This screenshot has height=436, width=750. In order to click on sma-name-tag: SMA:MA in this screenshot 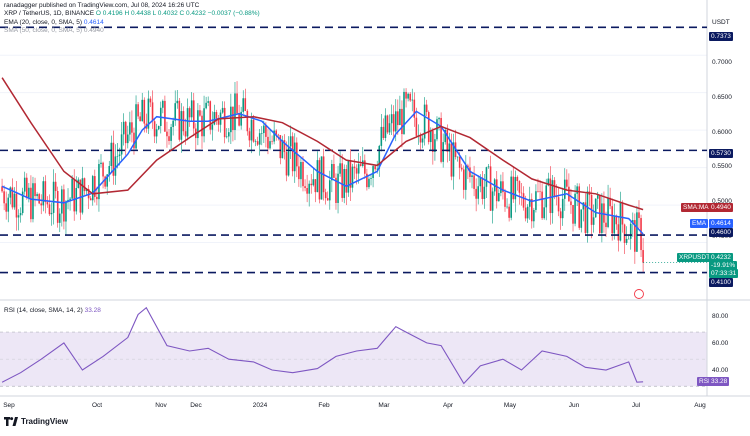, I will do `click(696, 207)`.